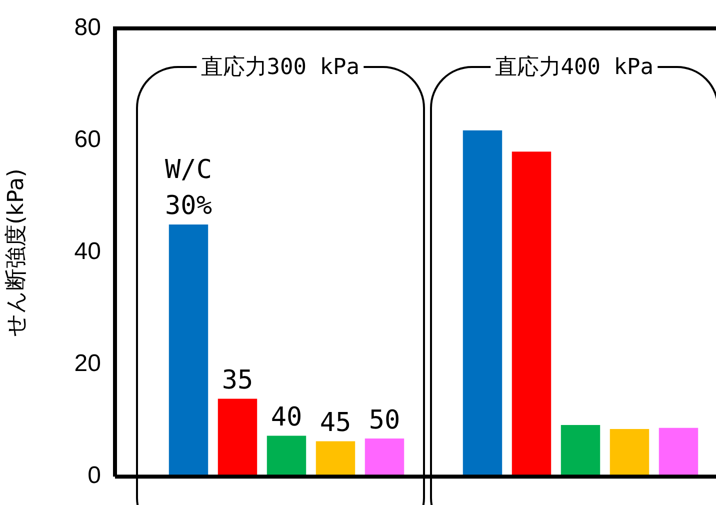 The height and width of the screenshot is (505, 716). Describe the element at coordinates (87, 140) in the screenshot. I see `y-tick-label: 60` at that location.